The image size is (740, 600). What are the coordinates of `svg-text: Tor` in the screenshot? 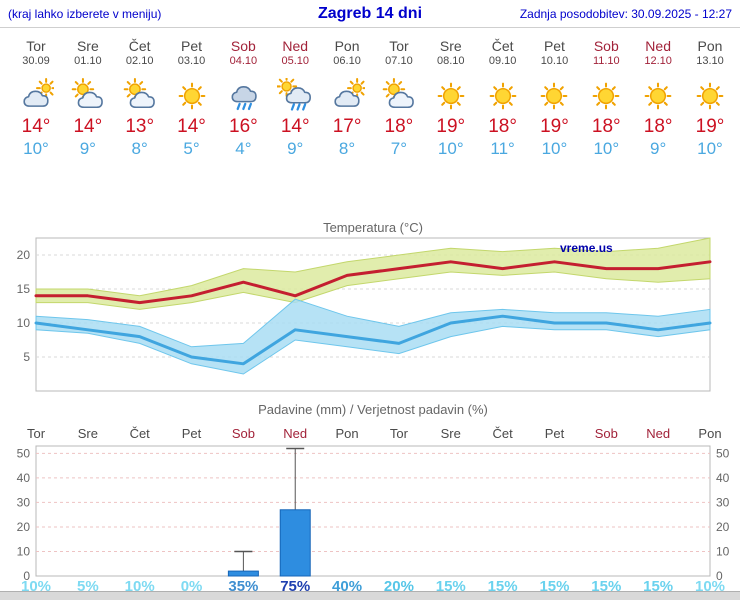 It's located at (399, 433).